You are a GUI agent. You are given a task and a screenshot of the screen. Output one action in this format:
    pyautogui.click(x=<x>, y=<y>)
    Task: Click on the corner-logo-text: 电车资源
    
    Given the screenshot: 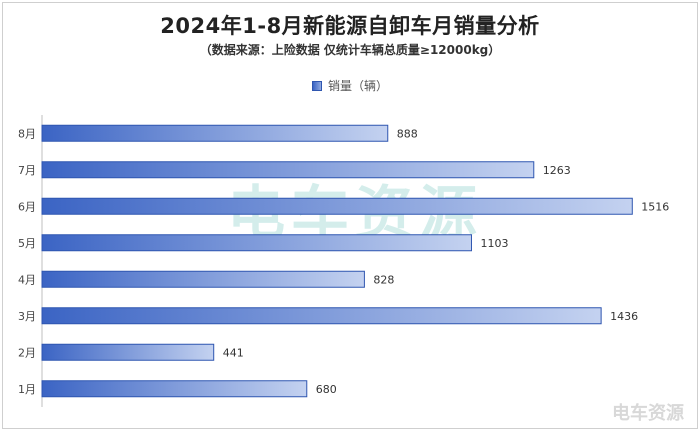 What is the action you would take?
    pyautogui.click(x=648, y=413)
    